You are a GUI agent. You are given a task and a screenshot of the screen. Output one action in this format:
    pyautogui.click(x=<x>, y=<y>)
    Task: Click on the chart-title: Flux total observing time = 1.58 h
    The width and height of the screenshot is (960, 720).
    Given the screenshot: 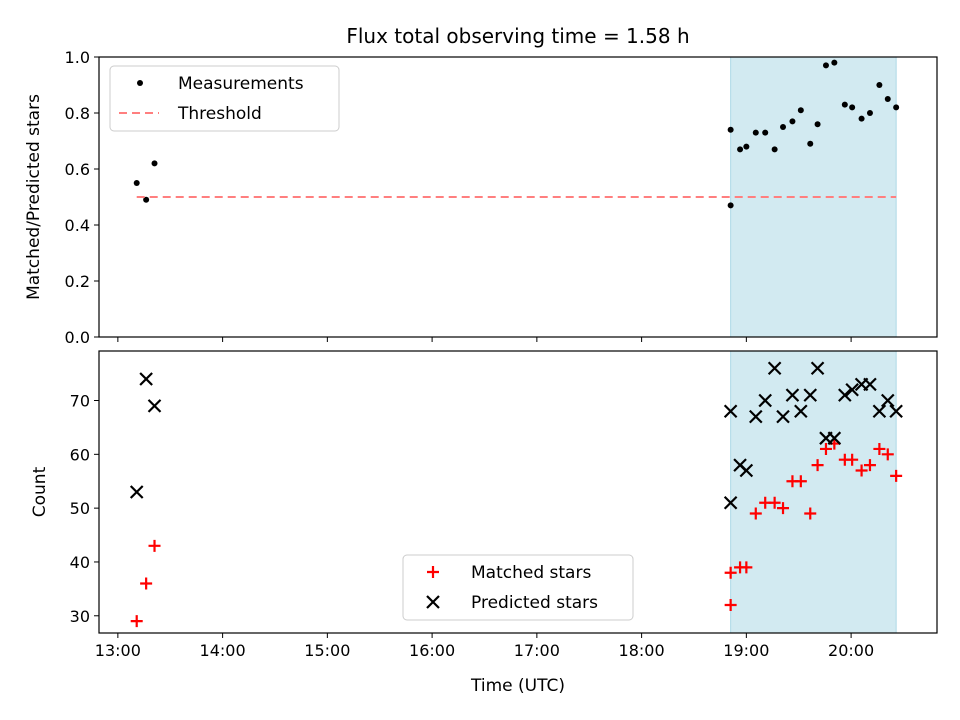 What is the action you would take?
    pyautogui.click(x=517, y=36)
    